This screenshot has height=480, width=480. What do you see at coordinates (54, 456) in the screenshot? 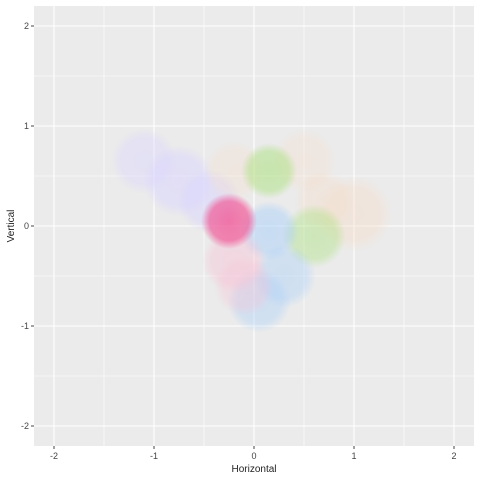
I see `x-tick-label: -2` at bounding box center [54, 456].